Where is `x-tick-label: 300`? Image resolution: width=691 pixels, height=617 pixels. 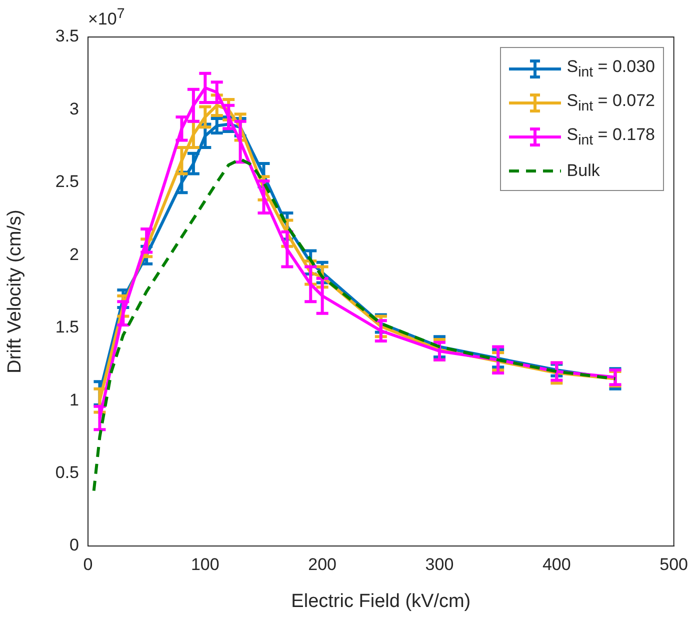
x-tick-label: 300 is located at coordinates (439, 564).